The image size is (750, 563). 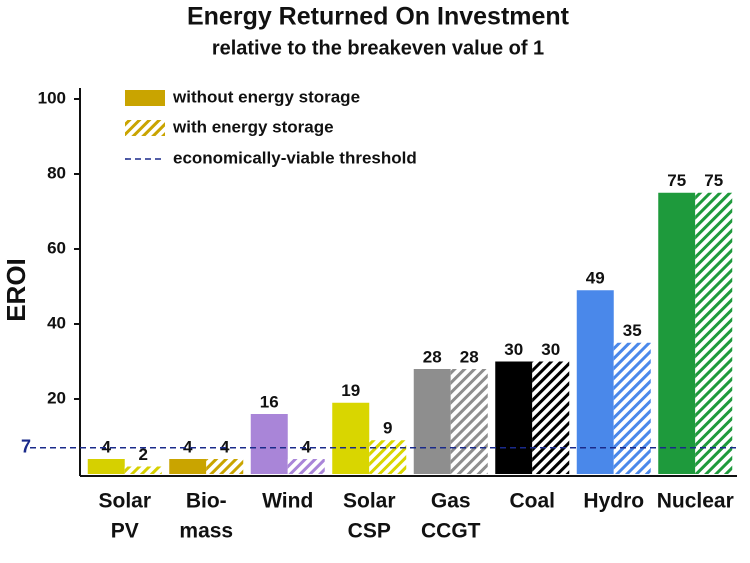 I want to click on x-tick-label: mass, so click(x=206, y=531).